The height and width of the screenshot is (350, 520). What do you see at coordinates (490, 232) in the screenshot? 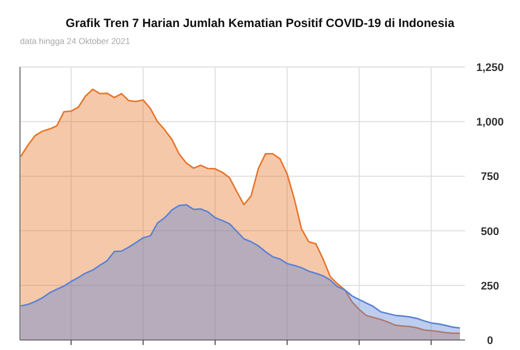
I see `y-tick-label: 500` at bounding box center [490, 232].